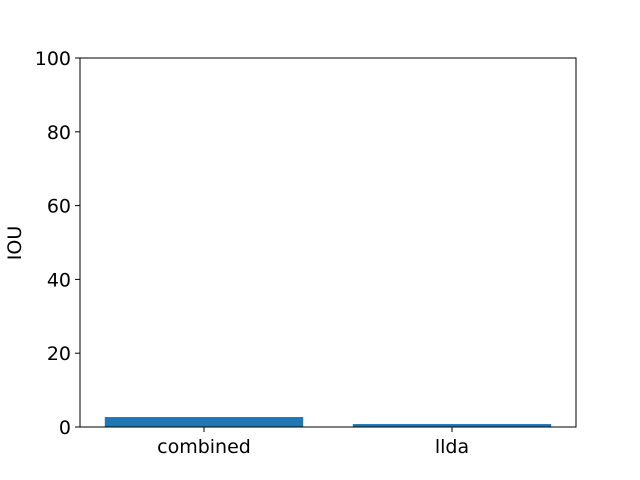  I want to click on y-axis-ticks: 0 20 40 60 80 100, so click(57, 243).